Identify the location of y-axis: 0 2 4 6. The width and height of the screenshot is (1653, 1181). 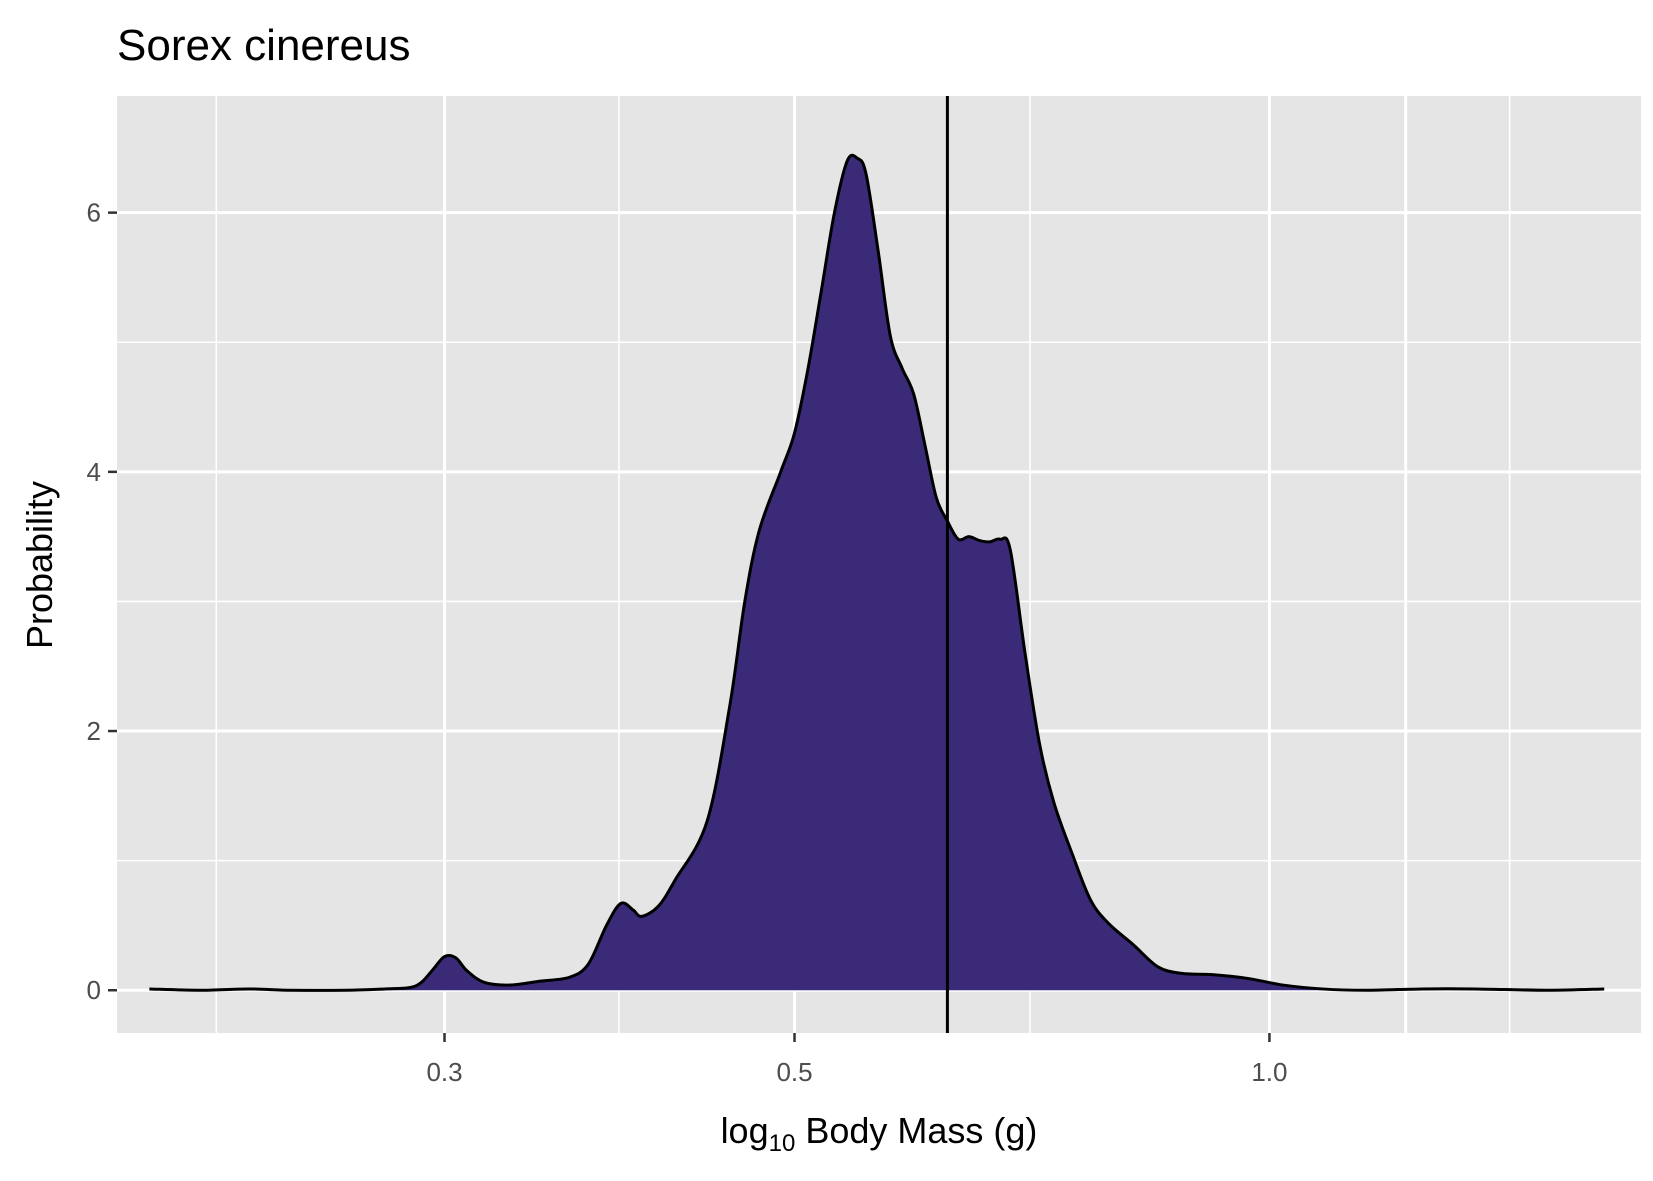
(102, 601).